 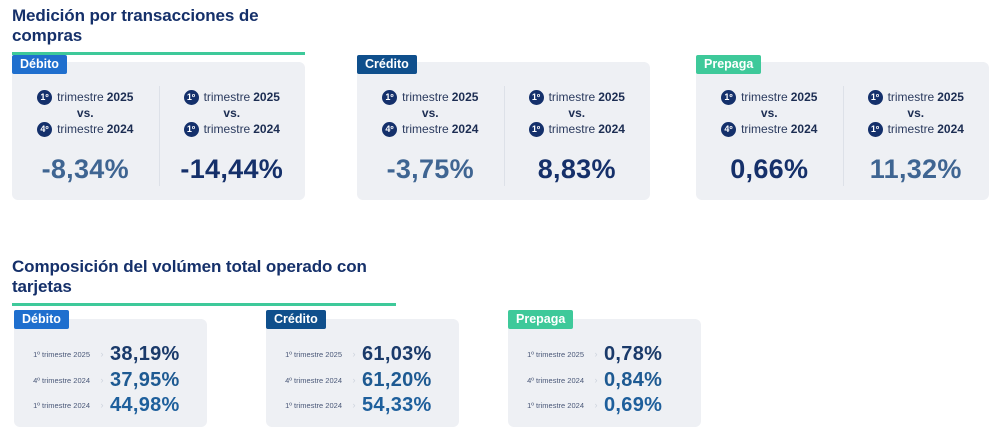 What do you see at coordinates (430, 169) in the screenshot?
I see `variation-value: -3,75%` at bounding box center [430, 169].